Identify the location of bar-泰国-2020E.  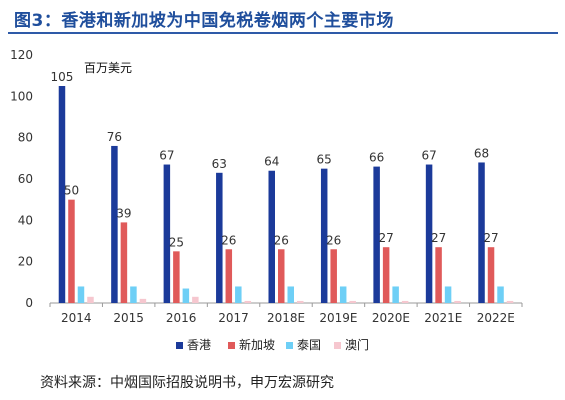
(395, 294).